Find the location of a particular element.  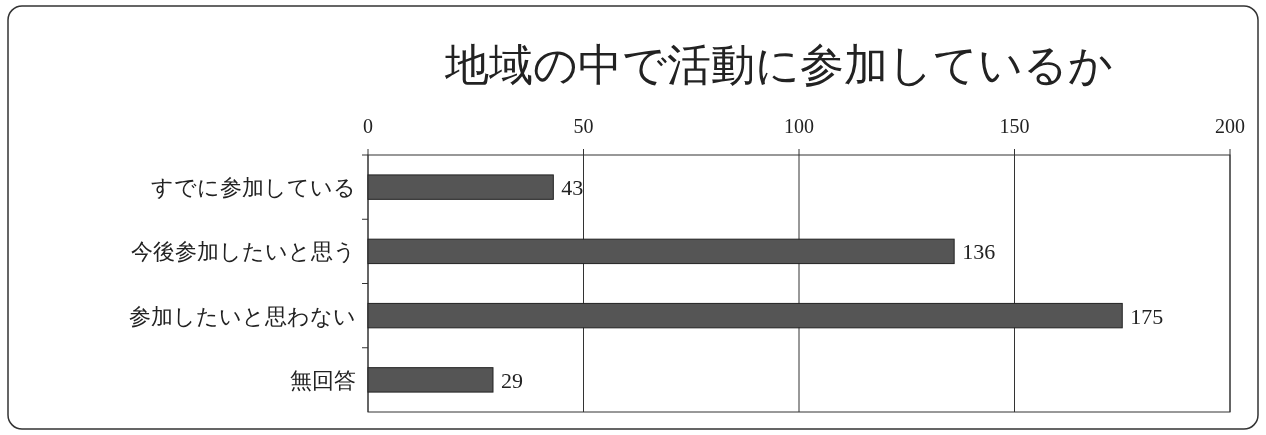

data-label: 43 is located at coordinates (572, 188).